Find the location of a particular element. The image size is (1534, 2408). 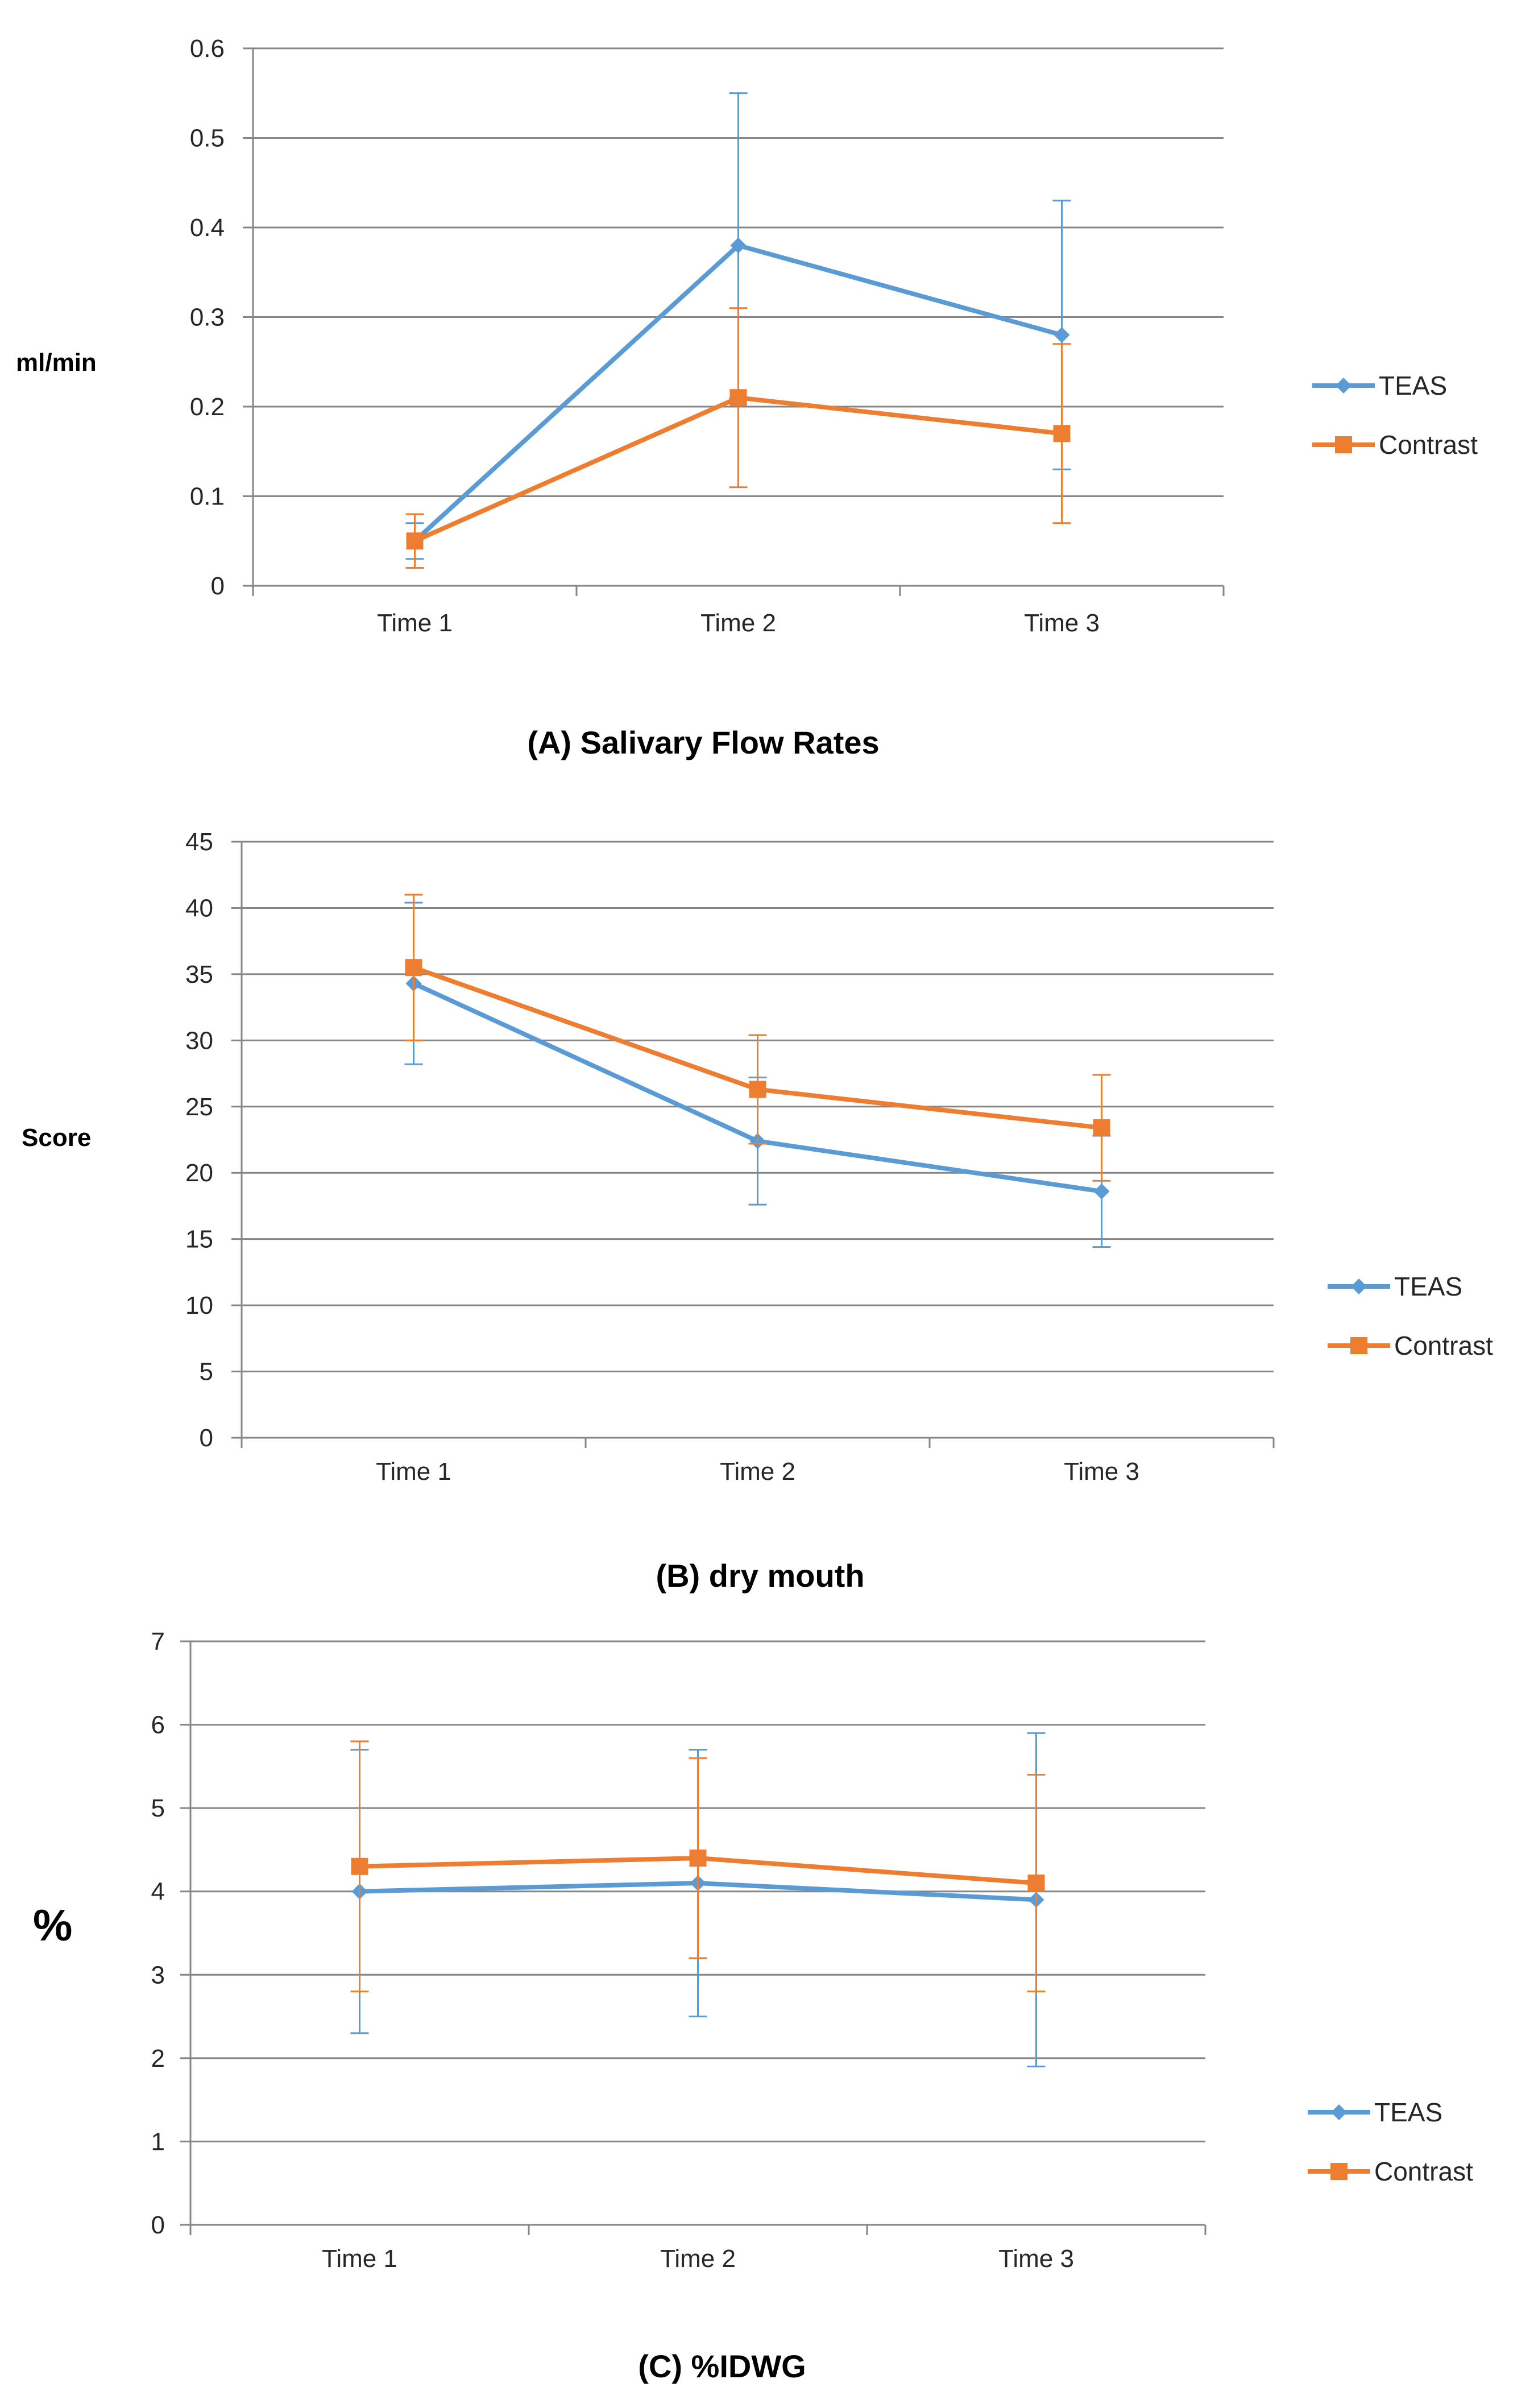

chart-a-y-tick-label: 0.6 is located at coordinates (207, 49).